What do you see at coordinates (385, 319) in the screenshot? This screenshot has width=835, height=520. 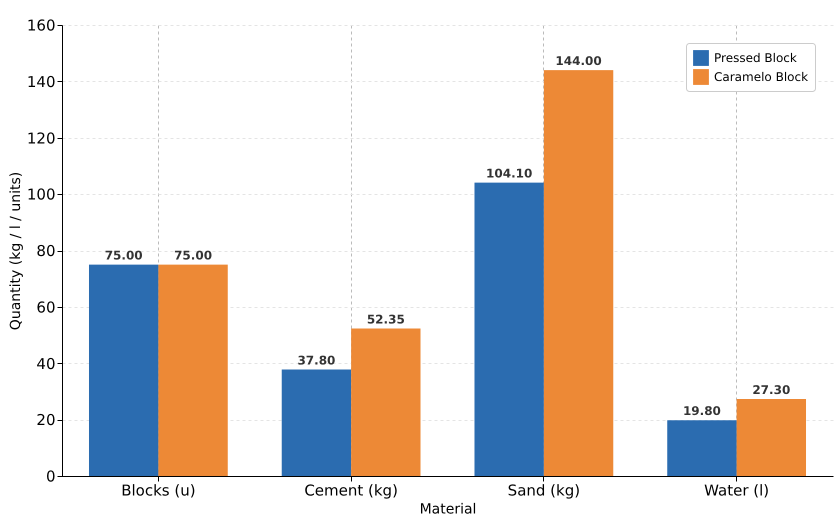 I see `data-label: 52.35` at bounding box center [385, 319].